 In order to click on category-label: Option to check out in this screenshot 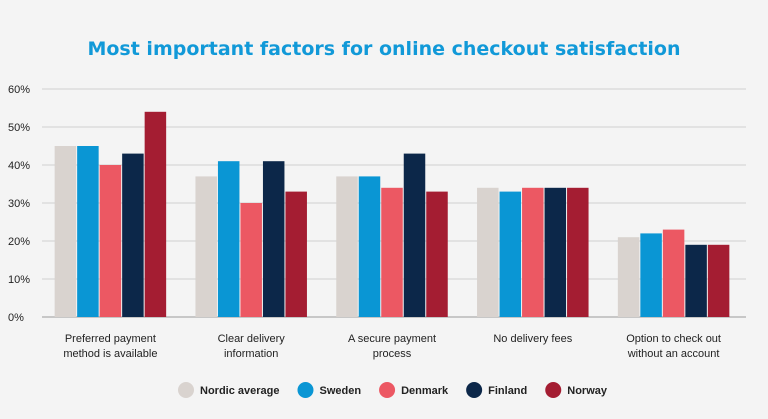, I will do `click(673, 339)`.